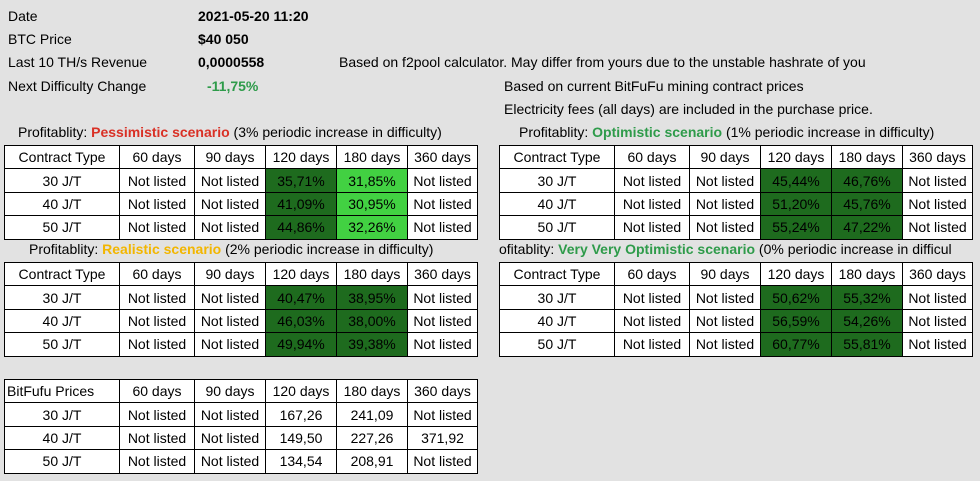 This screenshot has width=980, height=481. What do you see at coordinates (77, 86) in the screenshot?
I see `info-label-difficulty: Next Difficulty Change` at bounding box center [77, 86].